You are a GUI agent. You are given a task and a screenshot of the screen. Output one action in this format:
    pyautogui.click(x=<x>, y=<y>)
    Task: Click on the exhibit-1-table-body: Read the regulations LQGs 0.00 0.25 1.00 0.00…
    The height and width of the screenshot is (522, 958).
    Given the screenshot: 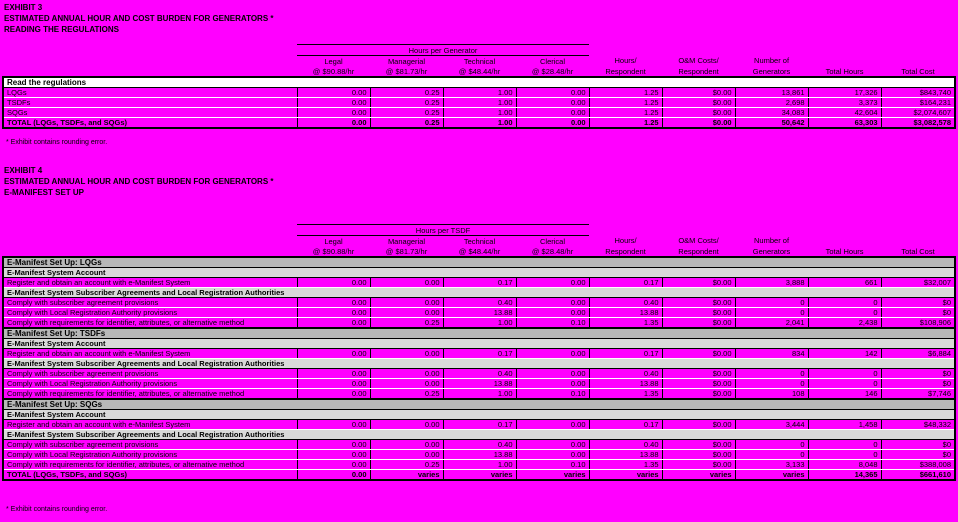 What is the action you would take?
    pyautogui.click(x=479, y=102)
    